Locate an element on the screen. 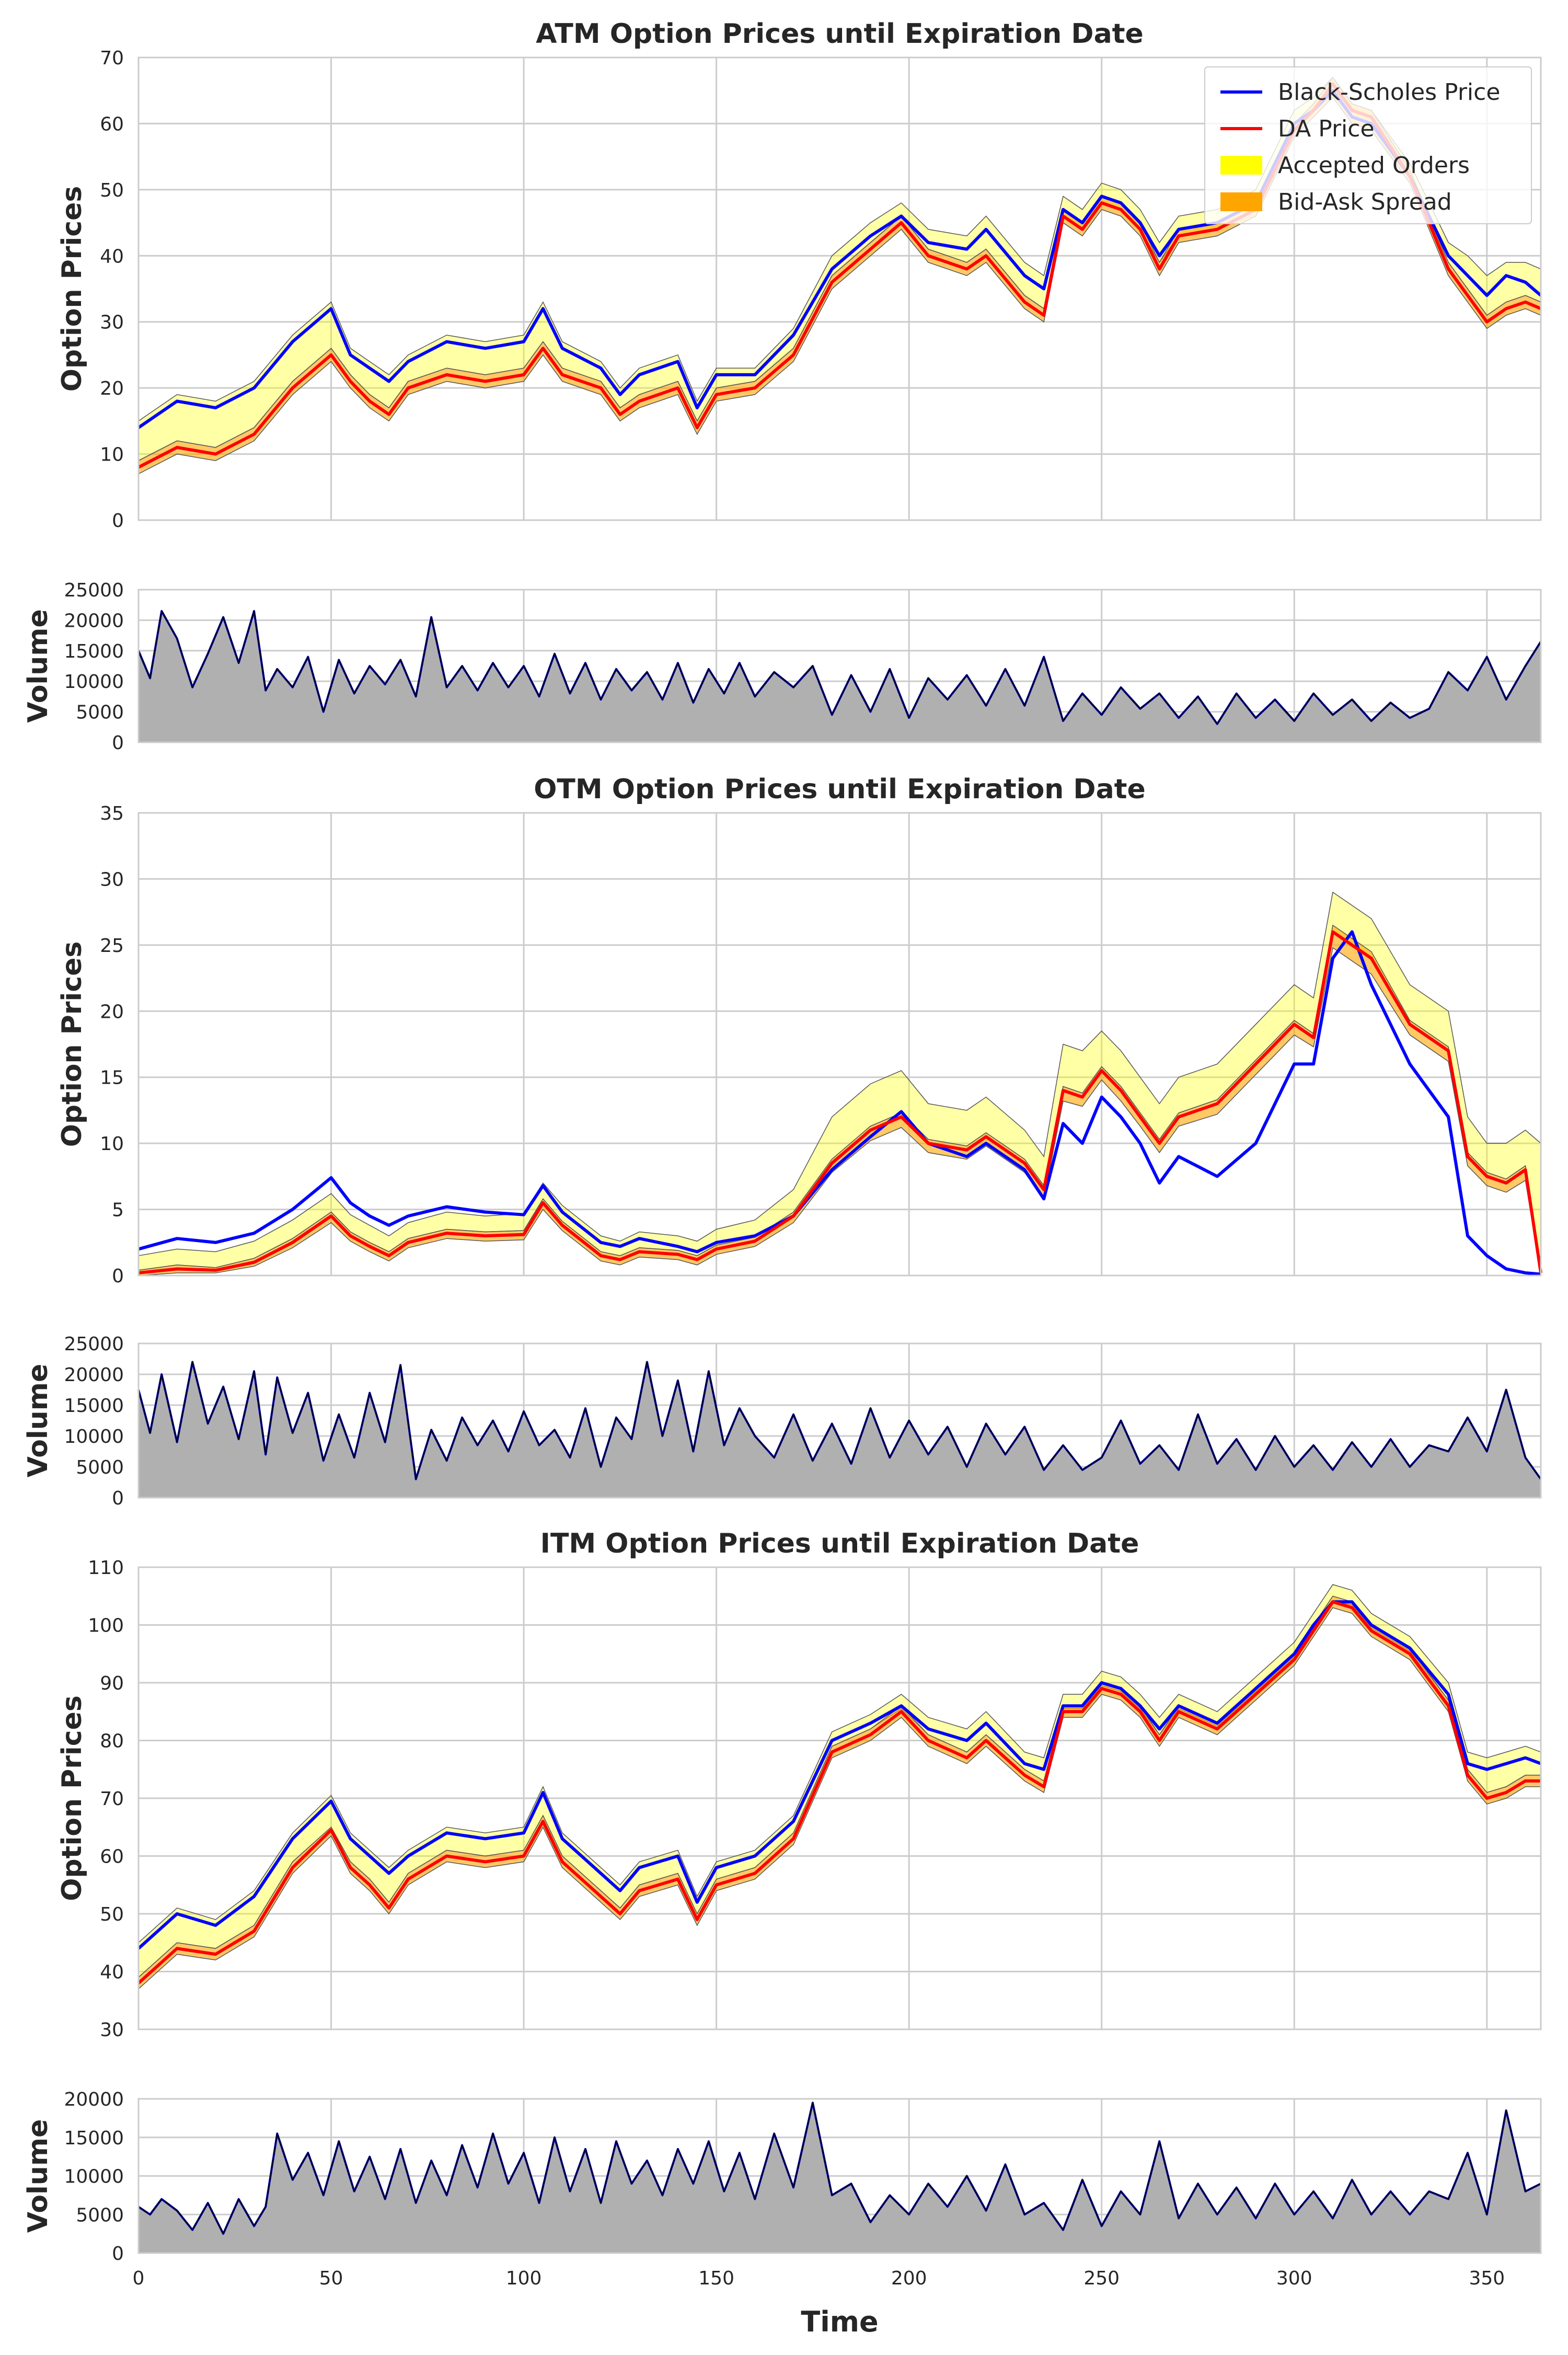  legend-swatch-accepted-orders is located at coordinates (1241, 165).